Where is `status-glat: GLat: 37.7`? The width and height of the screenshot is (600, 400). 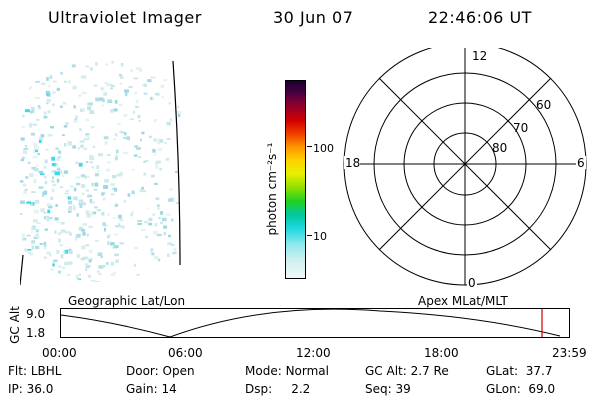 status-glat: GLat: 37.7 is located at coordinates (519, 371).